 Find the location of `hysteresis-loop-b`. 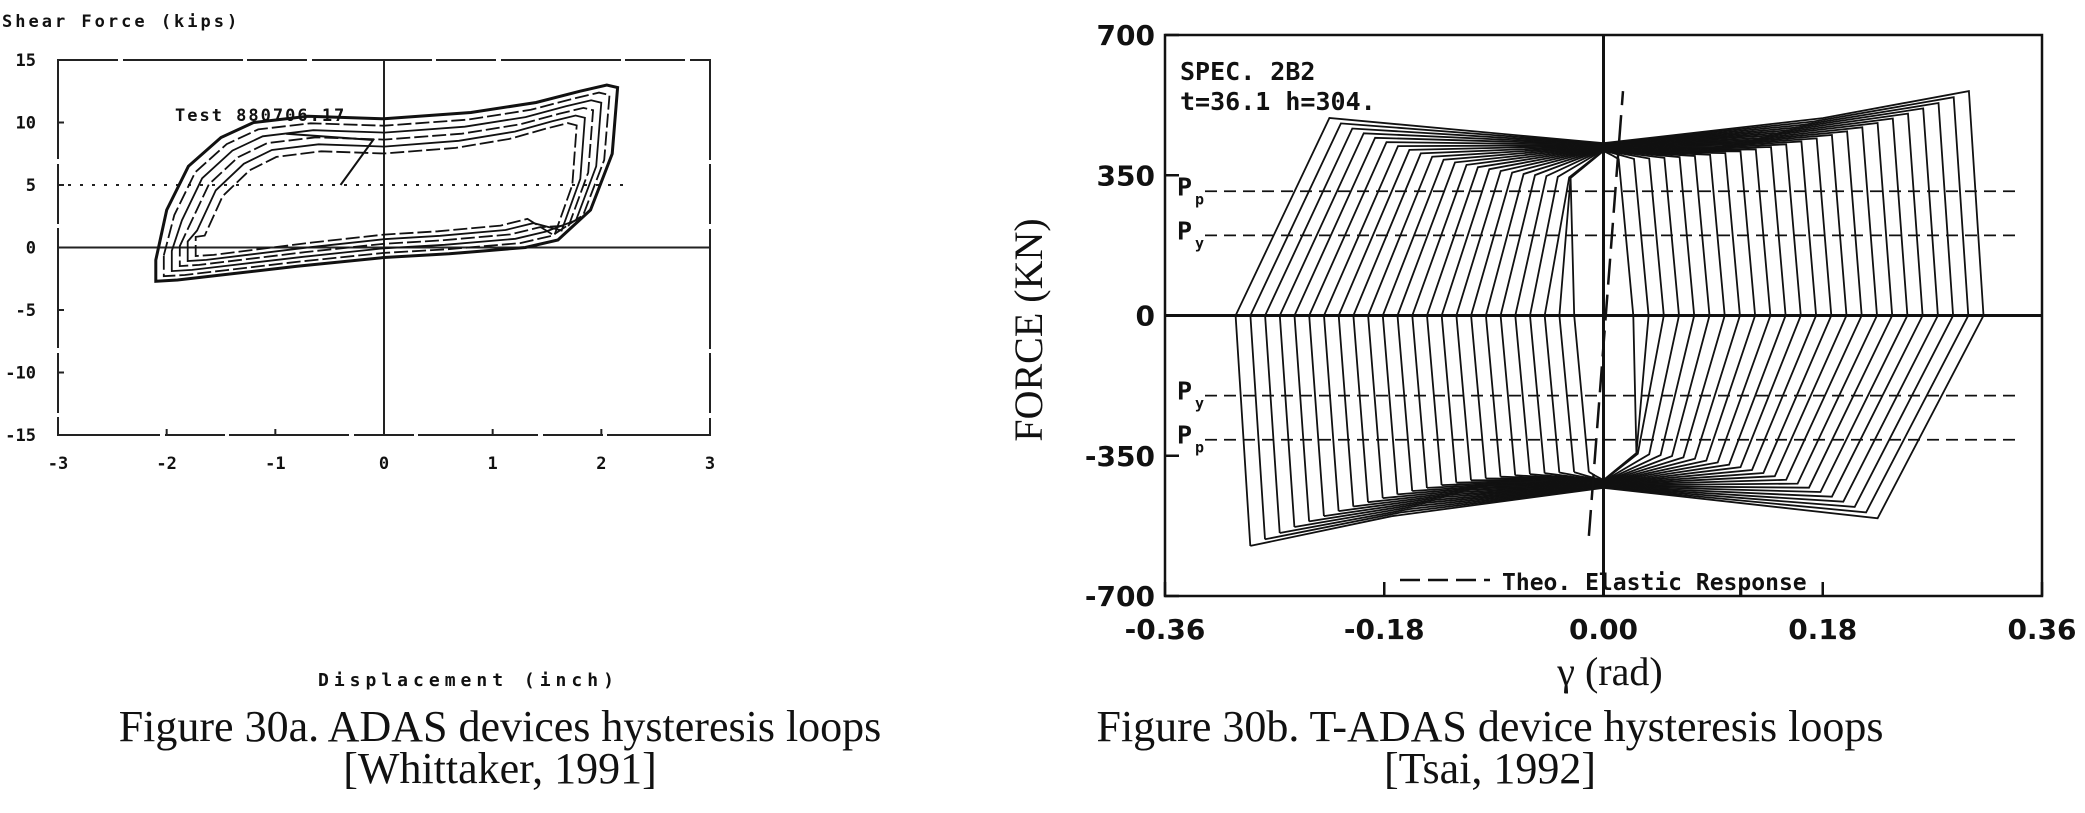

hysteresis-loop-b is located at coordinates (1608, 317).